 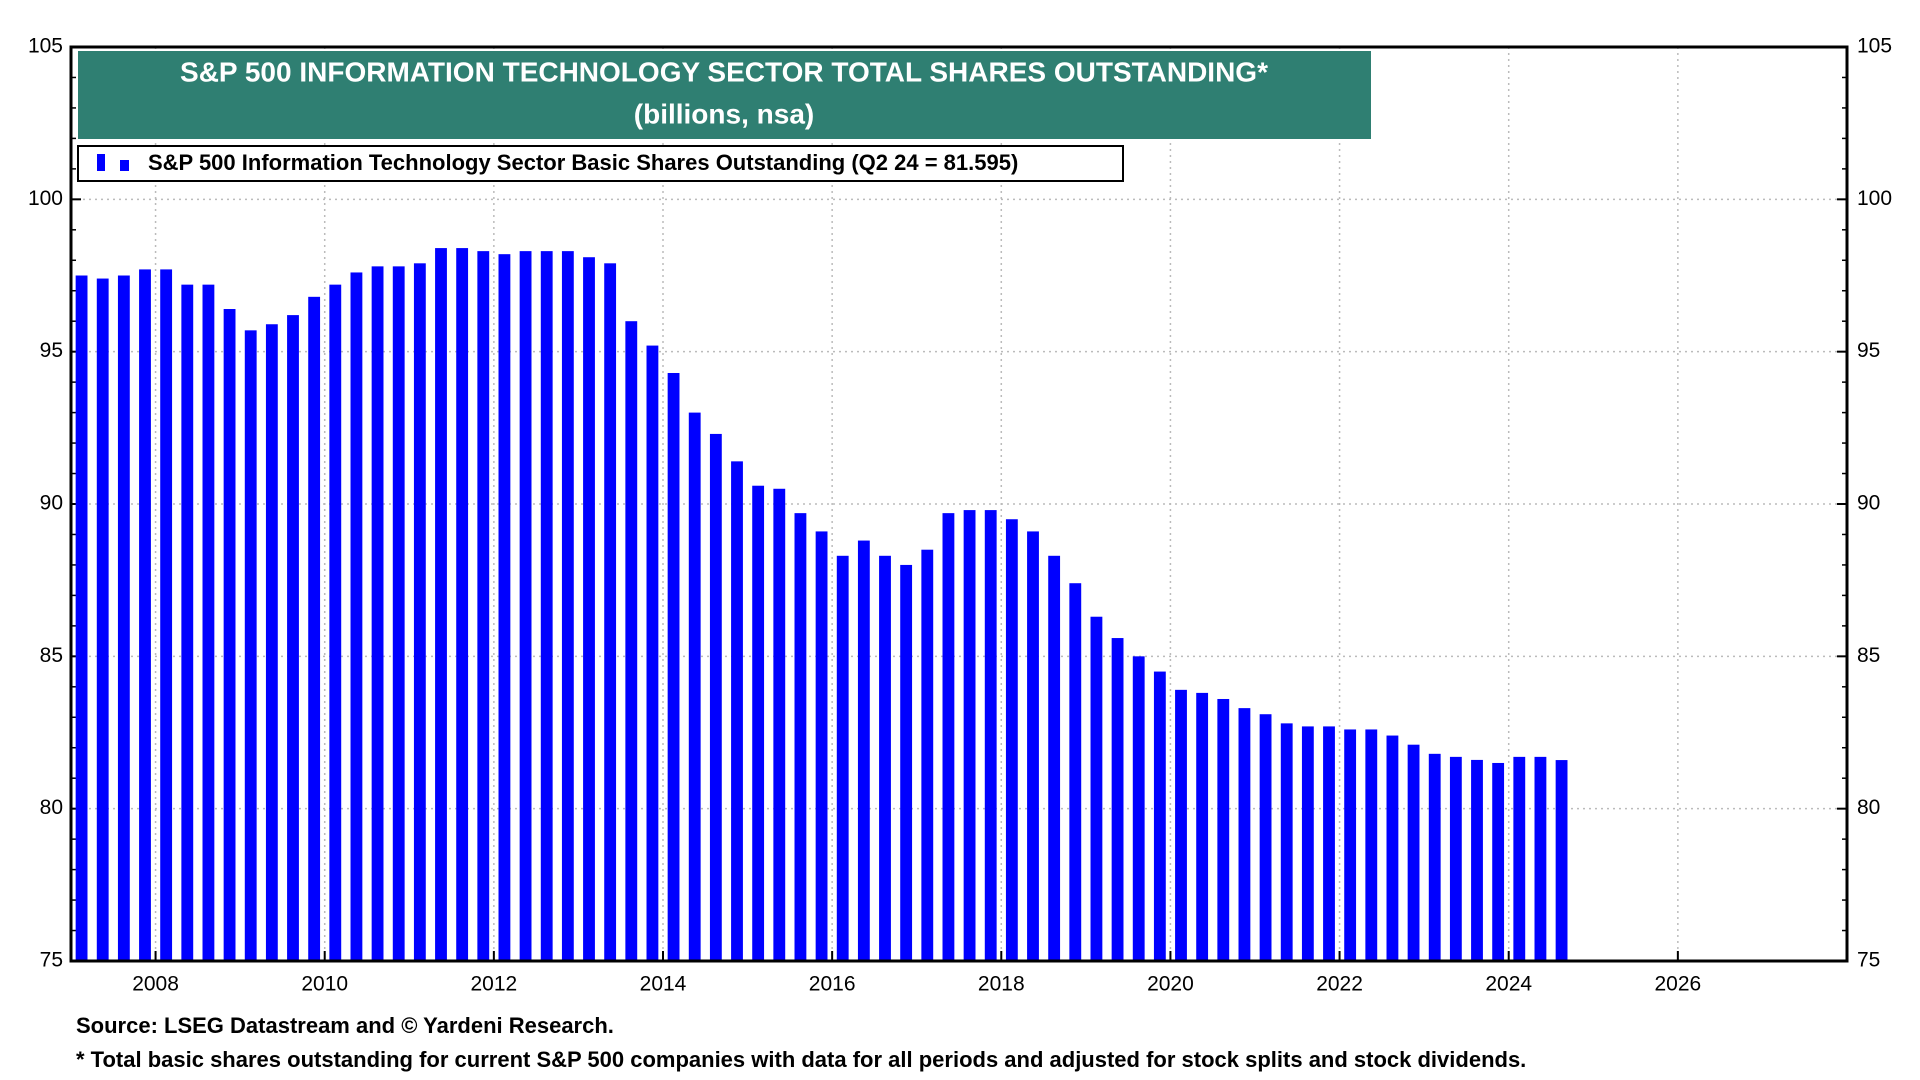 I want to click on x-tick-label: 2018, so click(x=1001, y=984).